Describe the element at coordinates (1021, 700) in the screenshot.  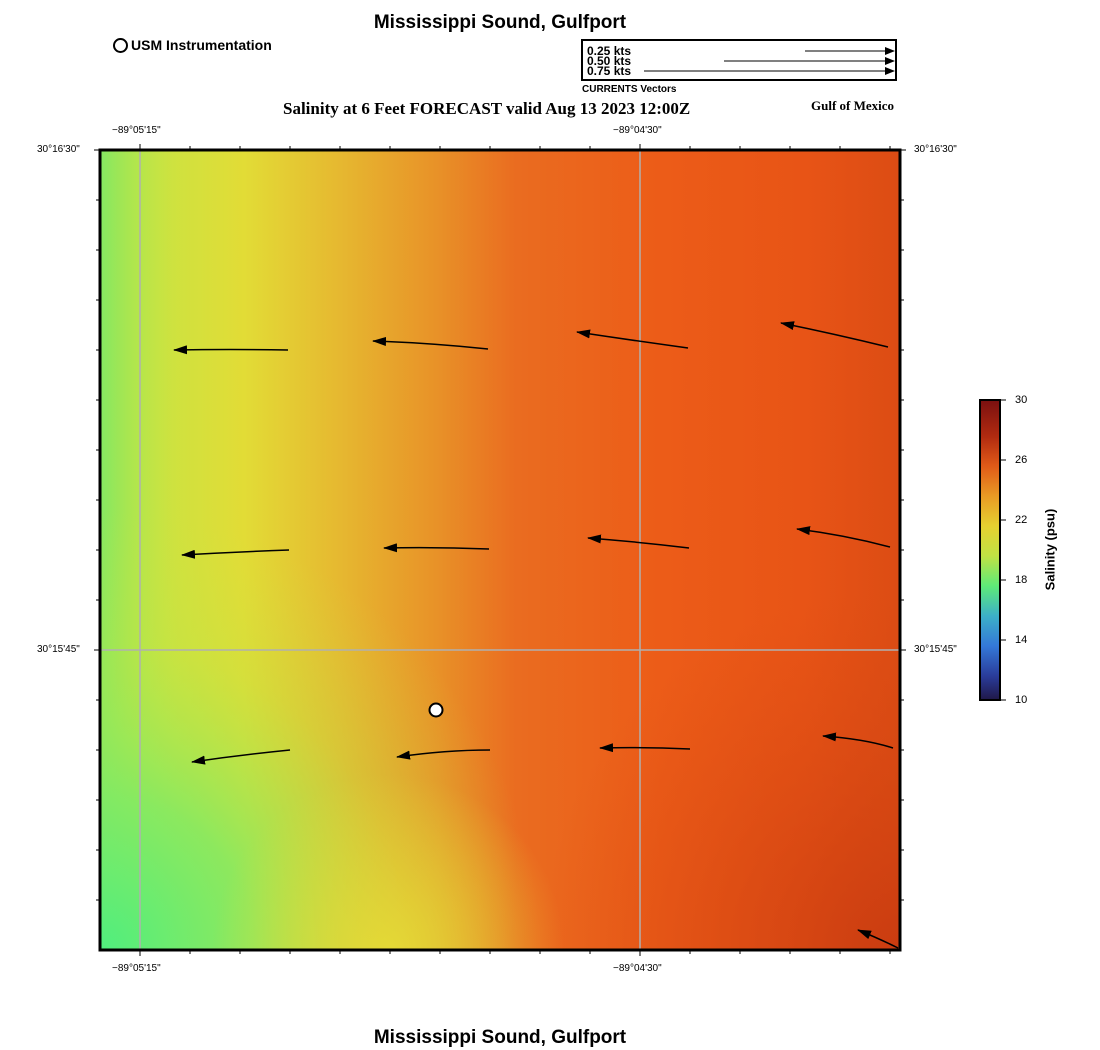
I see `colorbar-tick-10: 10` at that location.